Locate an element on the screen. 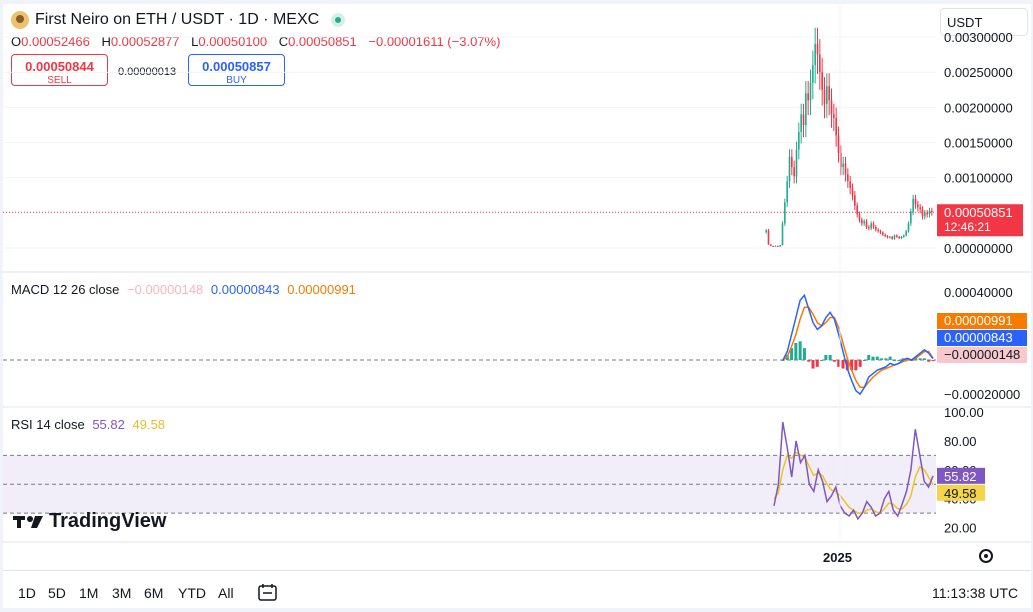  buy-button: 0.00050857 BUY is located at coordinates (236, 70).